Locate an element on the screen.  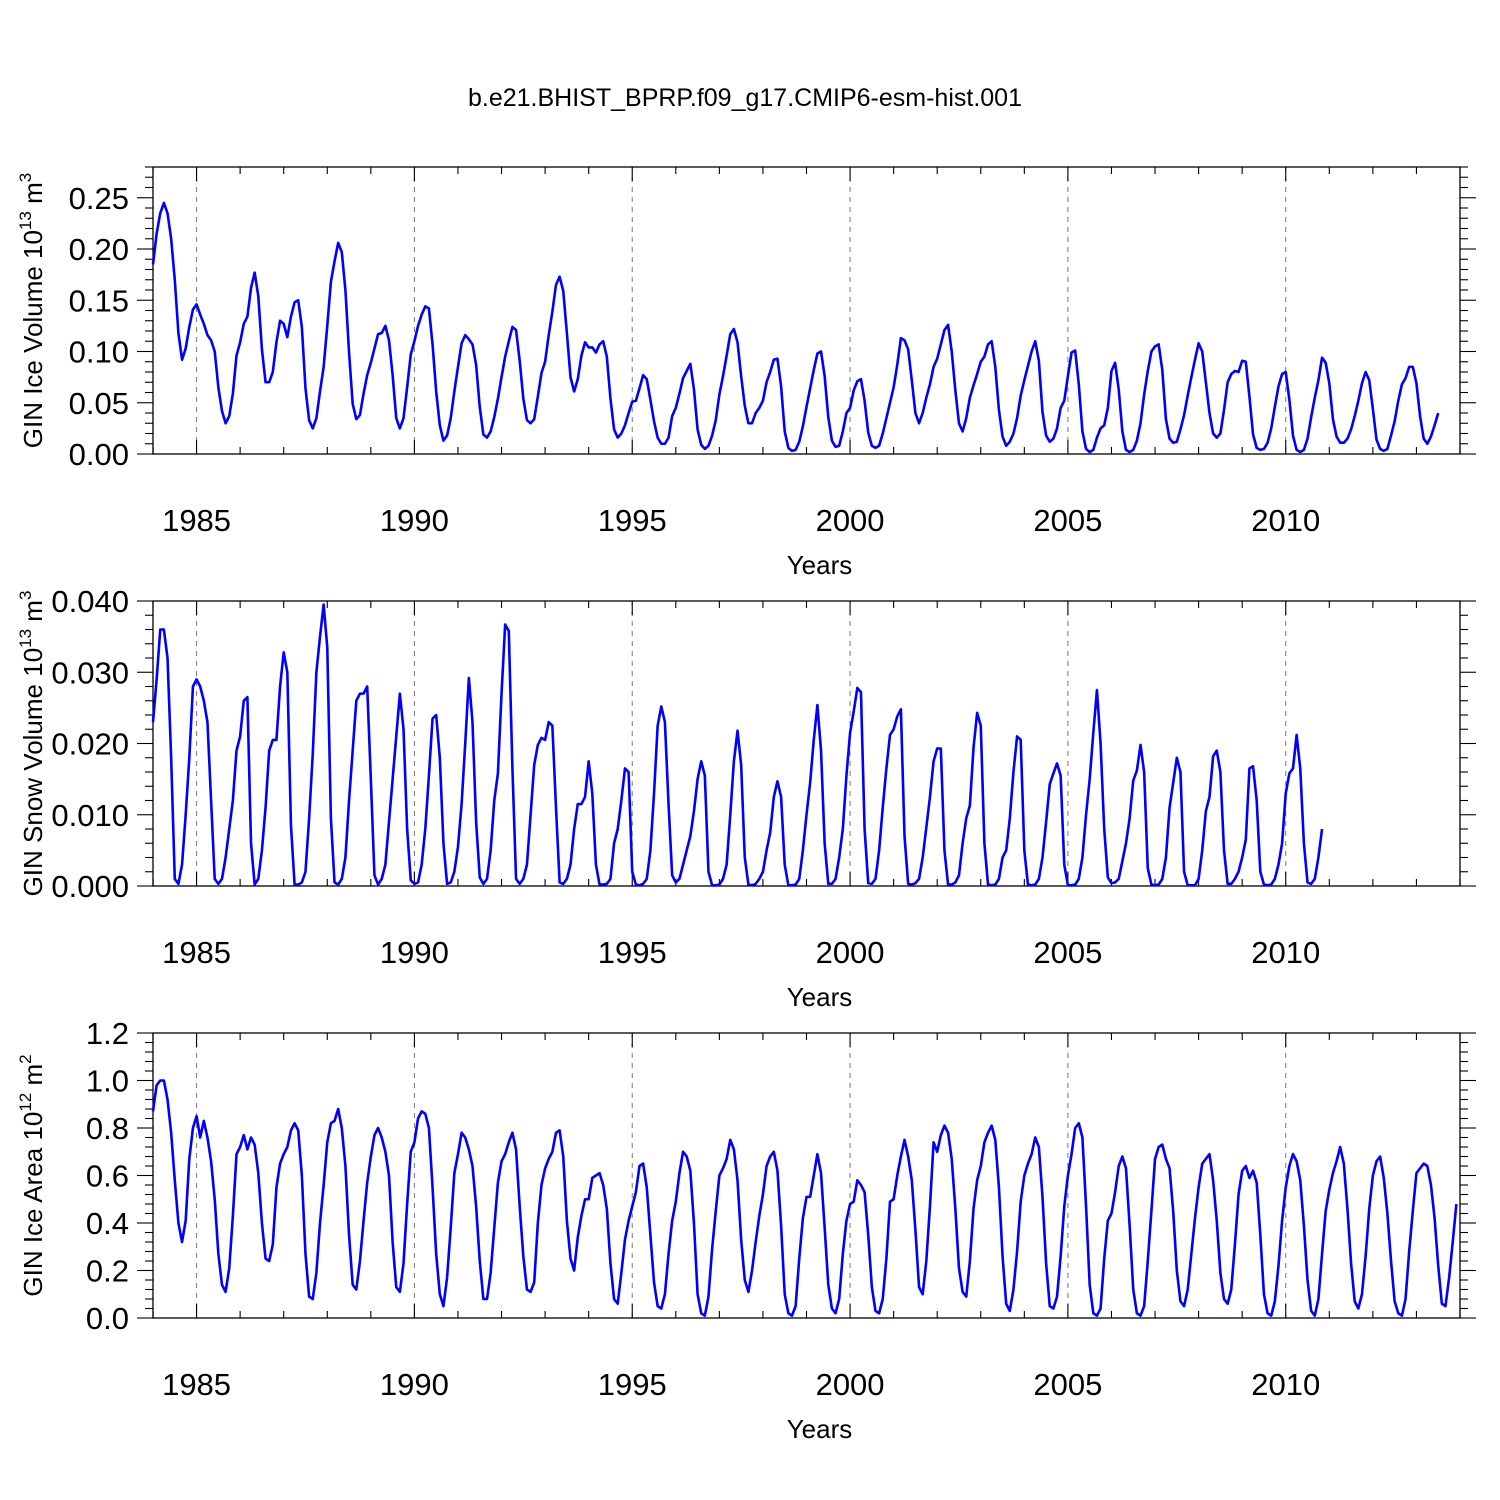
y-axis-label: GIN Ice Volume 1013 m3 is located at coordinates (32, 311).